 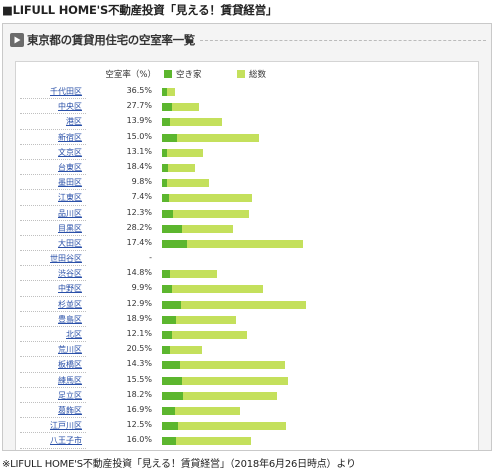 I want to click on table-header: 空室率（%） 空き家 総数, so click(x=247, y=75).